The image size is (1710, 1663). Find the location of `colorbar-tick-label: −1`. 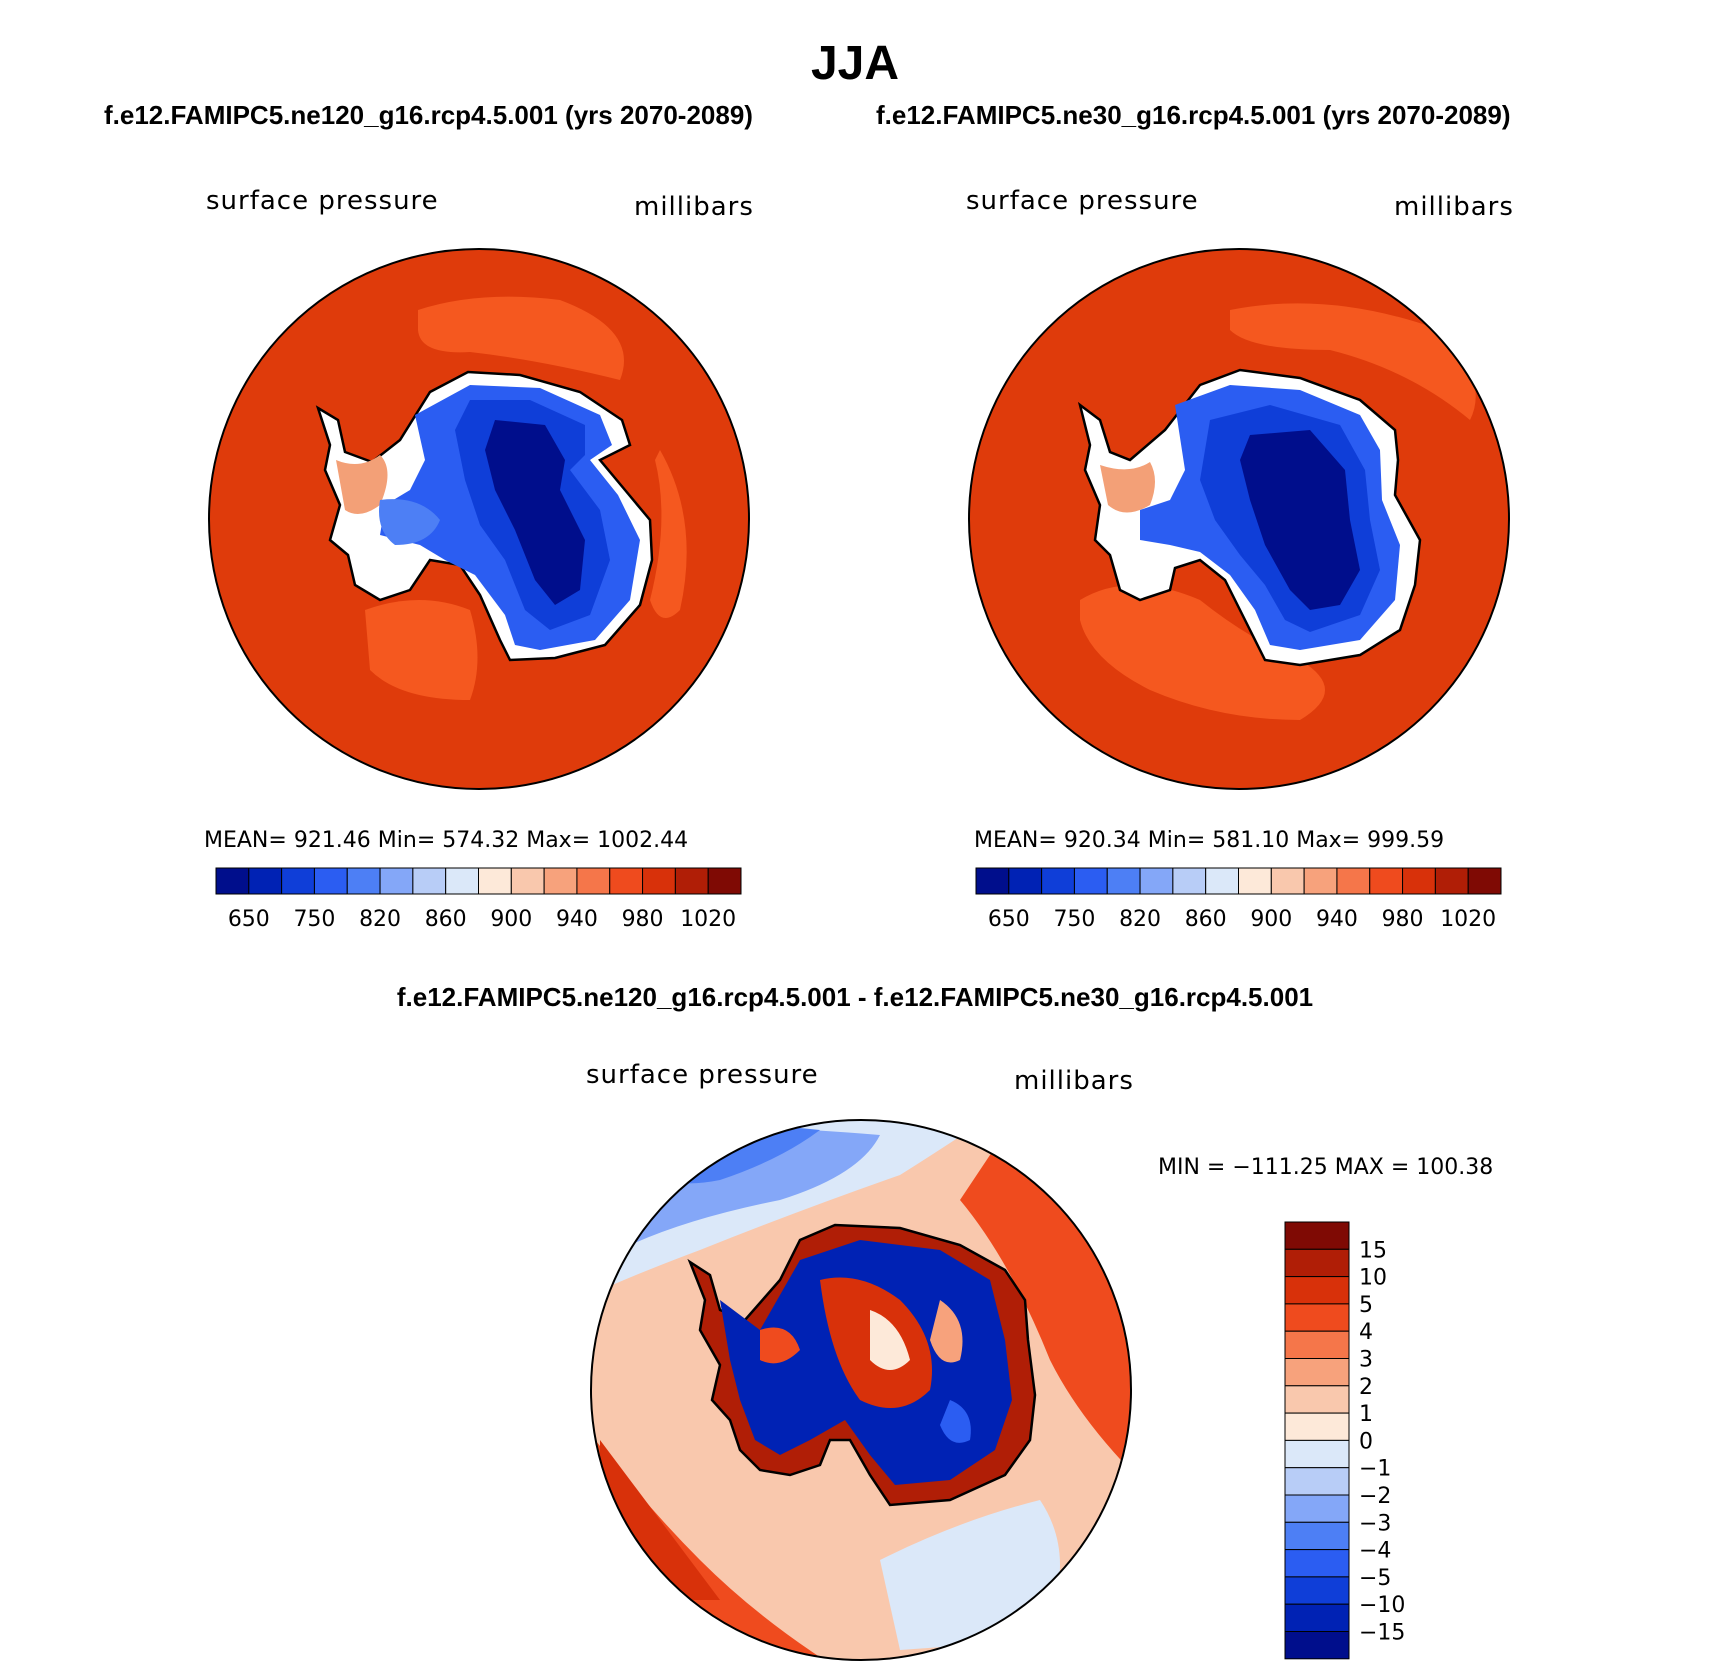

colorbar-tick-label: −1 is located at coordinates (1375, 1469).